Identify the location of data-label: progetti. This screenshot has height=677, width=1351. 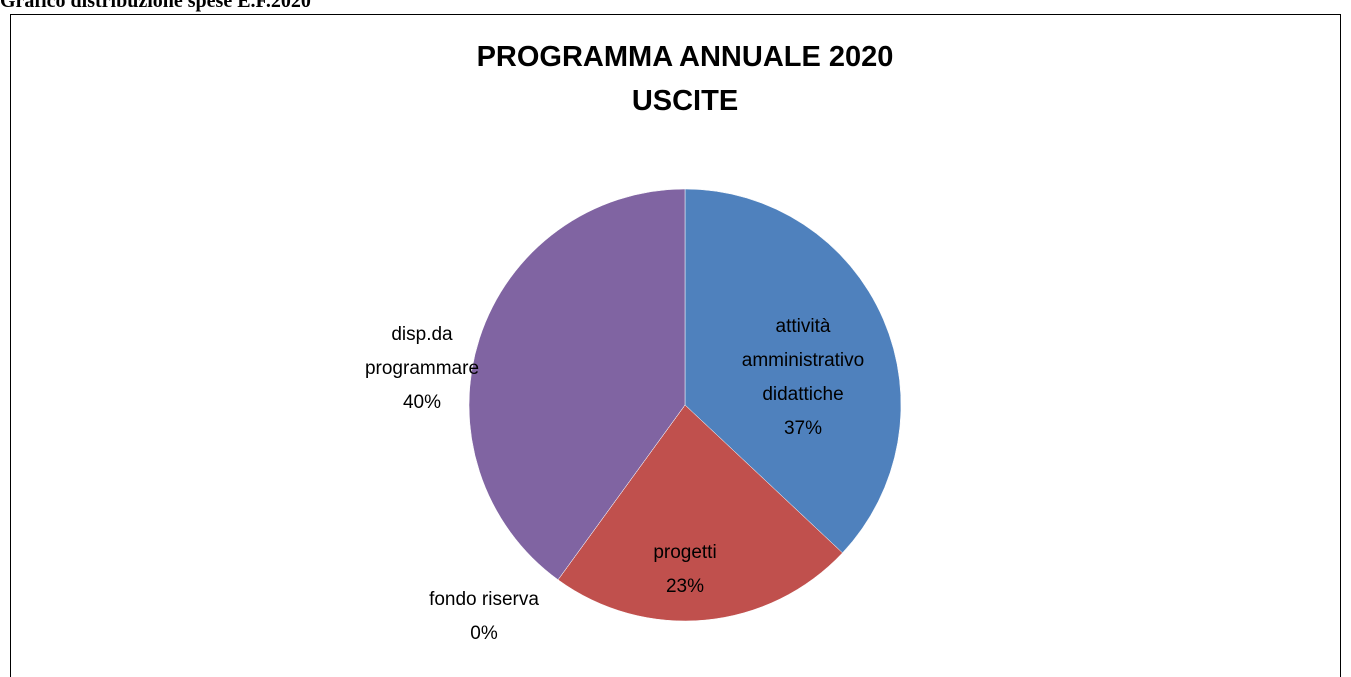
(684, 552).